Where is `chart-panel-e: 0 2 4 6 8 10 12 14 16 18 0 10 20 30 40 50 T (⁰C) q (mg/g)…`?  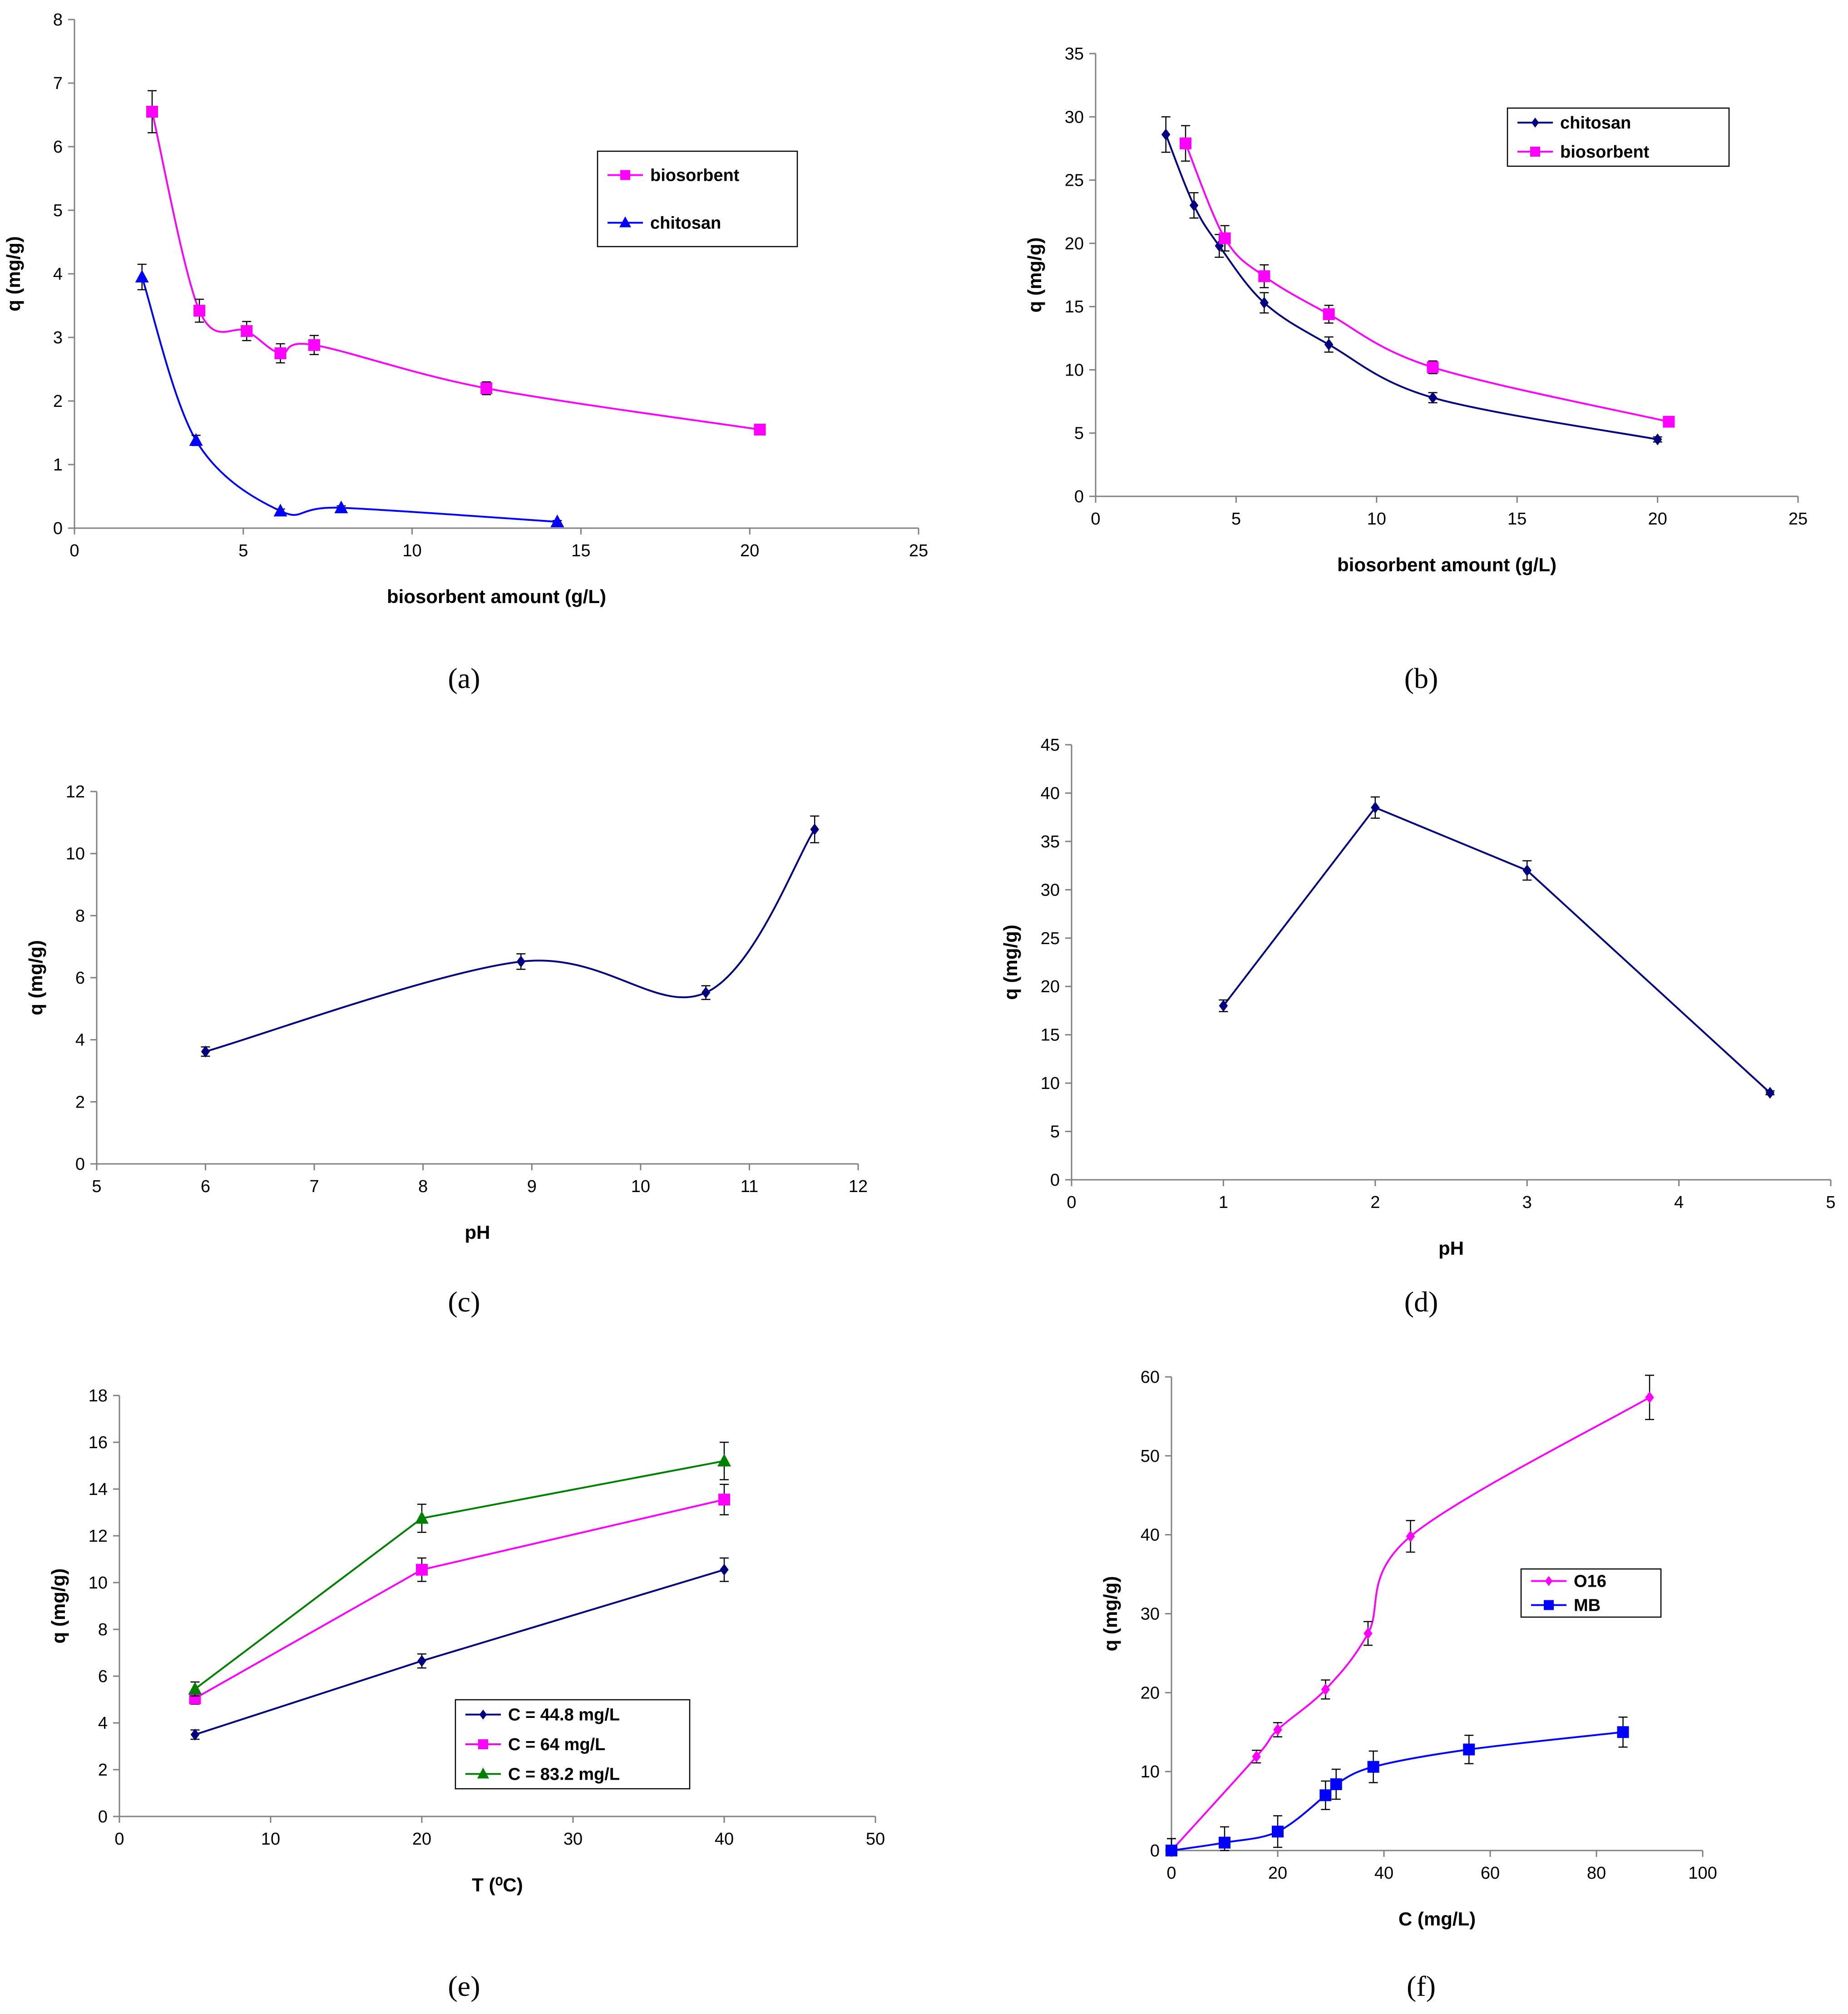
chart-panel-e: 0 2 4 6 8 10 12 14 16 18 0 10 20 30 40 50 T (⁰C) q (mg/g)… is located at coordinates (467, 1694).